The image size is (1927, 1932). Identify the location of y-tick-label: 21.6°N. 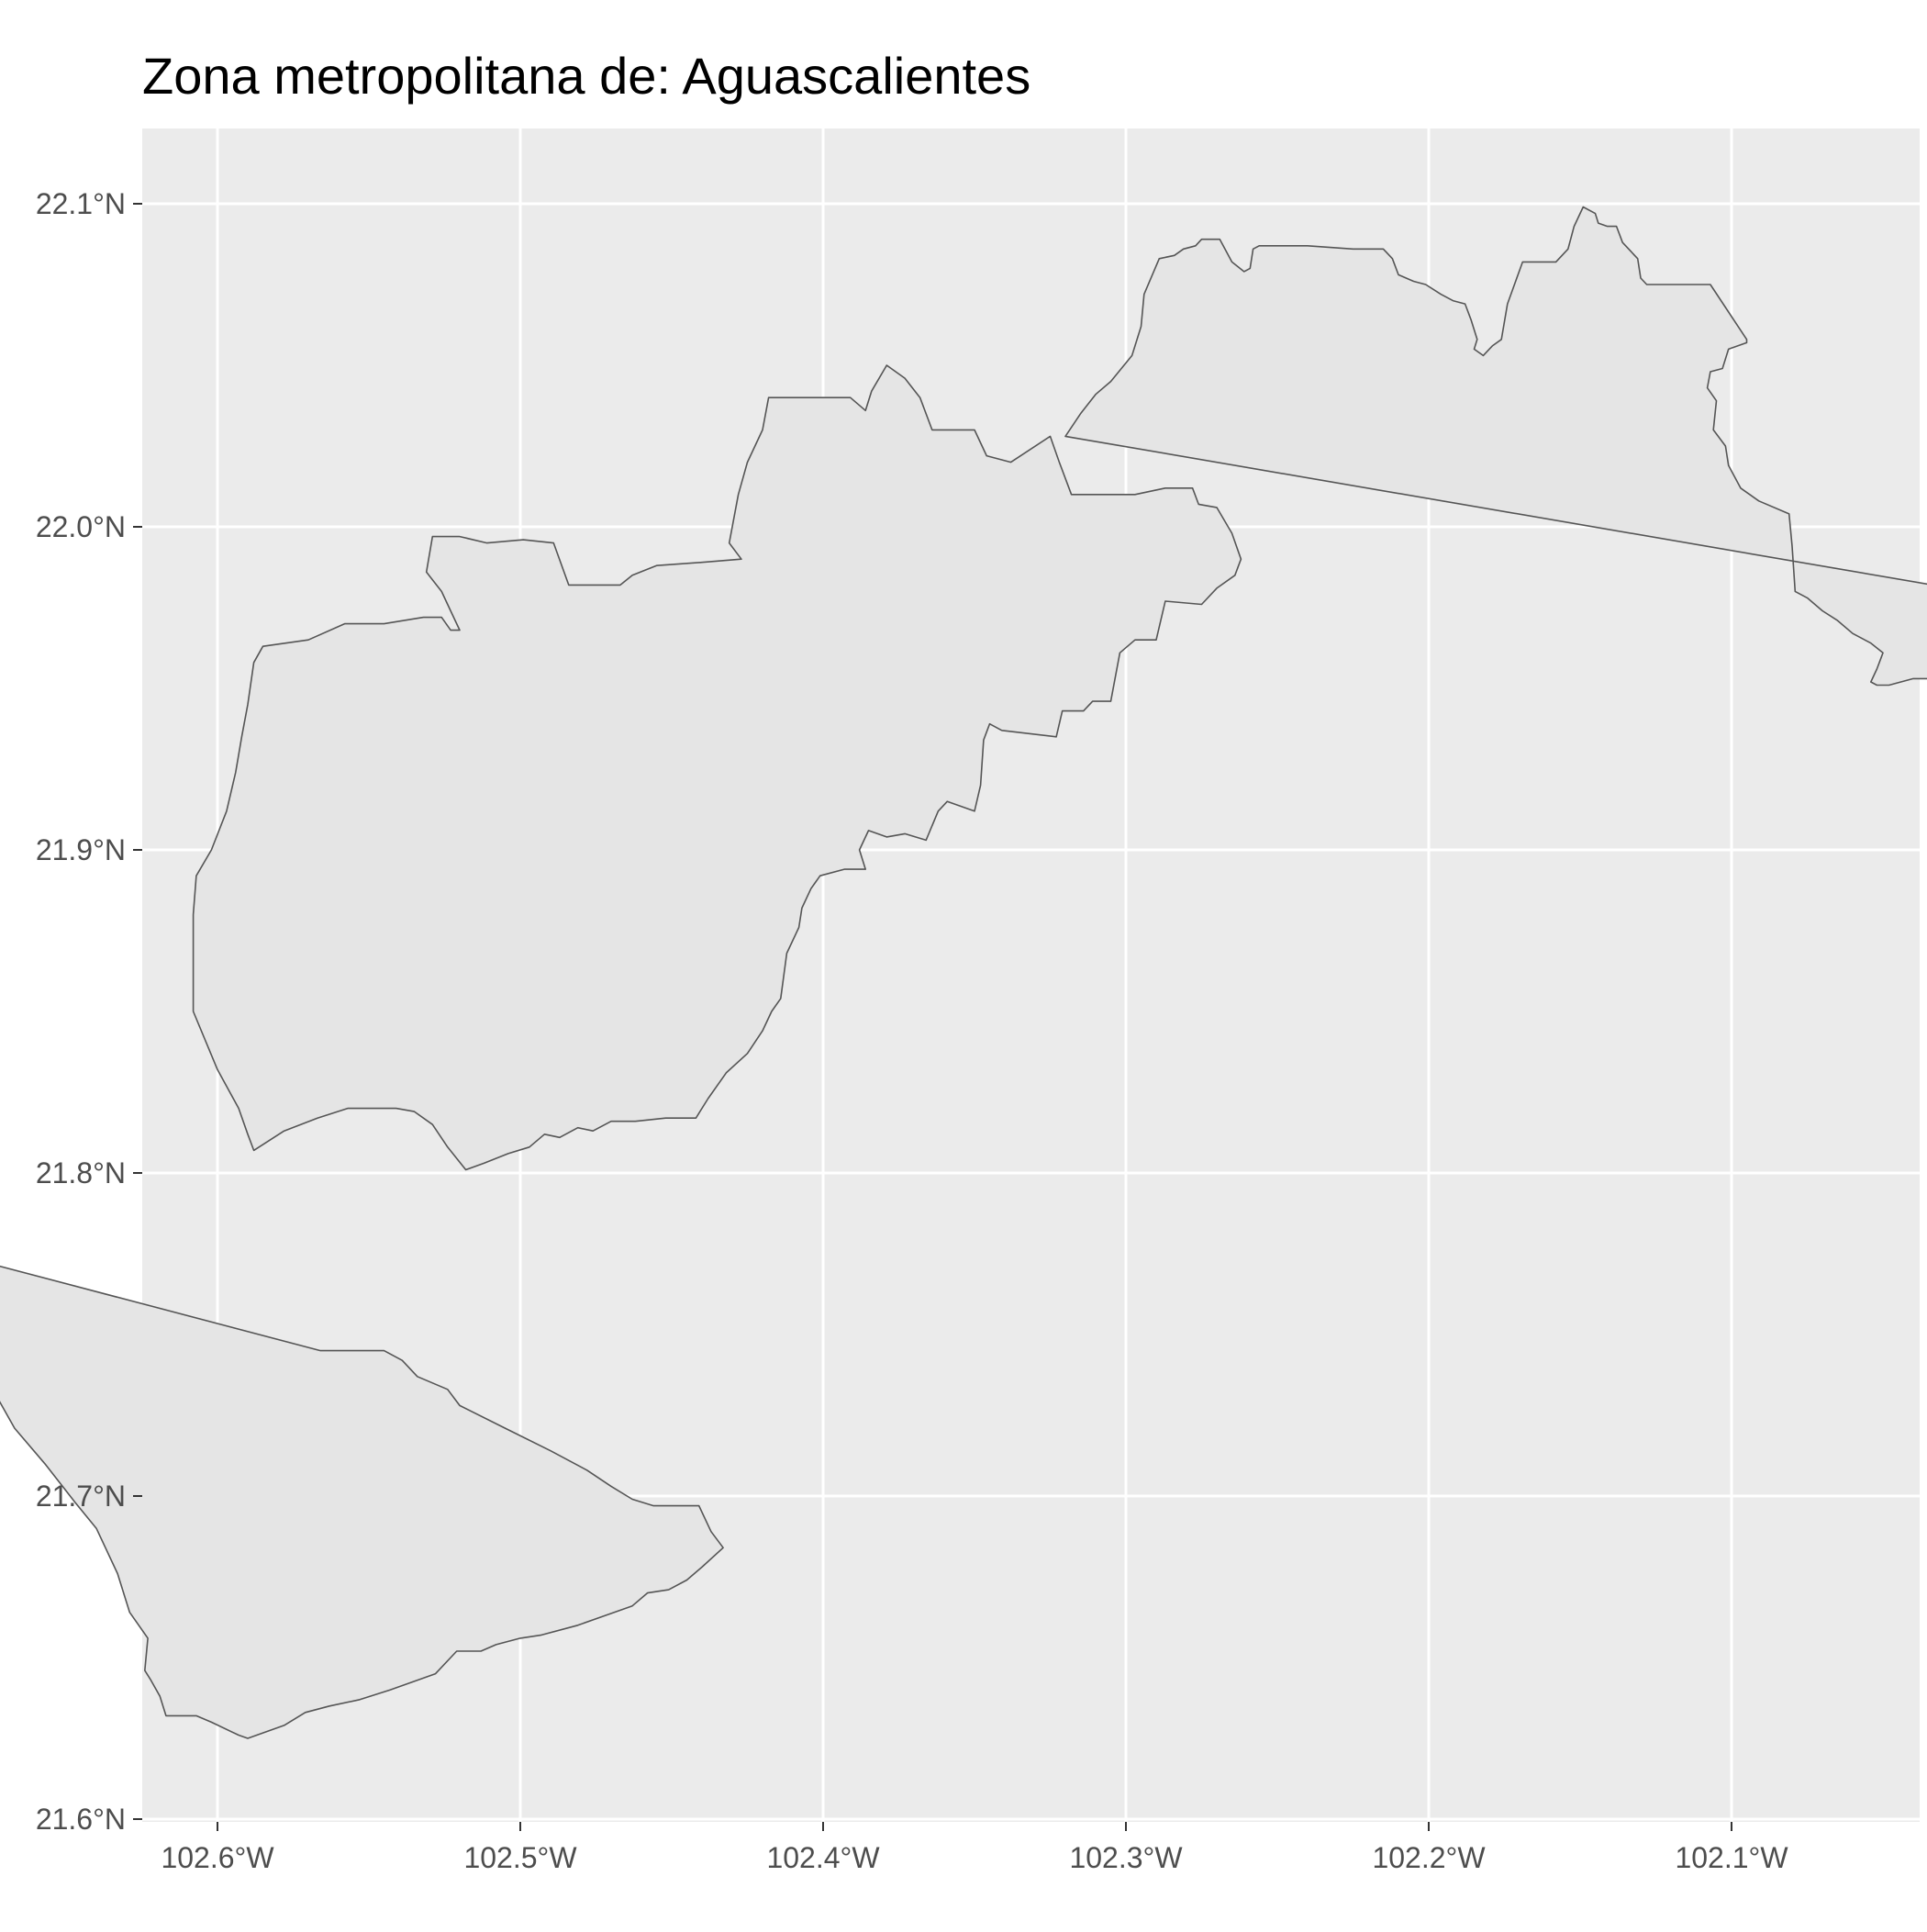
(81, 1819).